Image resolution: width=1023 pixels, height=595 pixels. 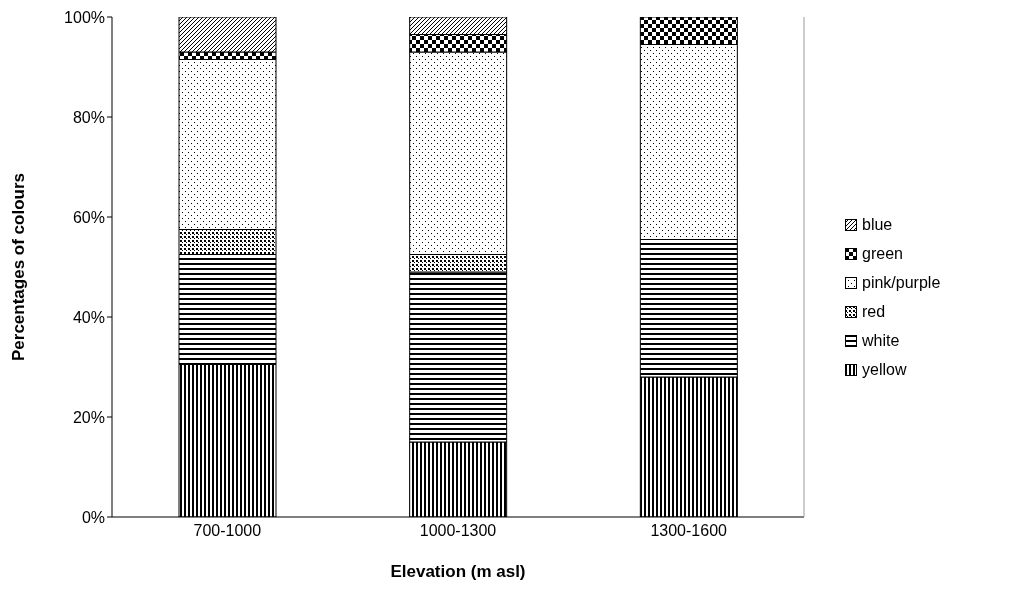 I want to click on x-tick-label: 1300-1600, so click(x=689, y=531).